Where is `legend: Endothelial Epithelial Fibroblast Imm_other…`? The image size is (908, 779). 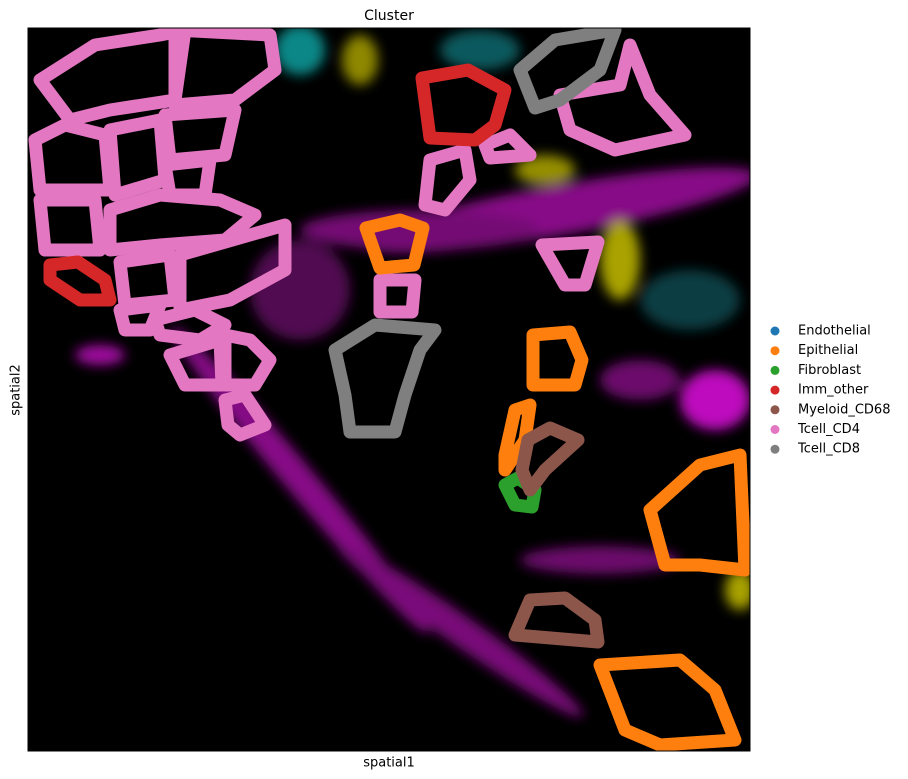
legend: Endothelial Epithelial Fibroblast Imm_other… is located at coordinates (830, 390).